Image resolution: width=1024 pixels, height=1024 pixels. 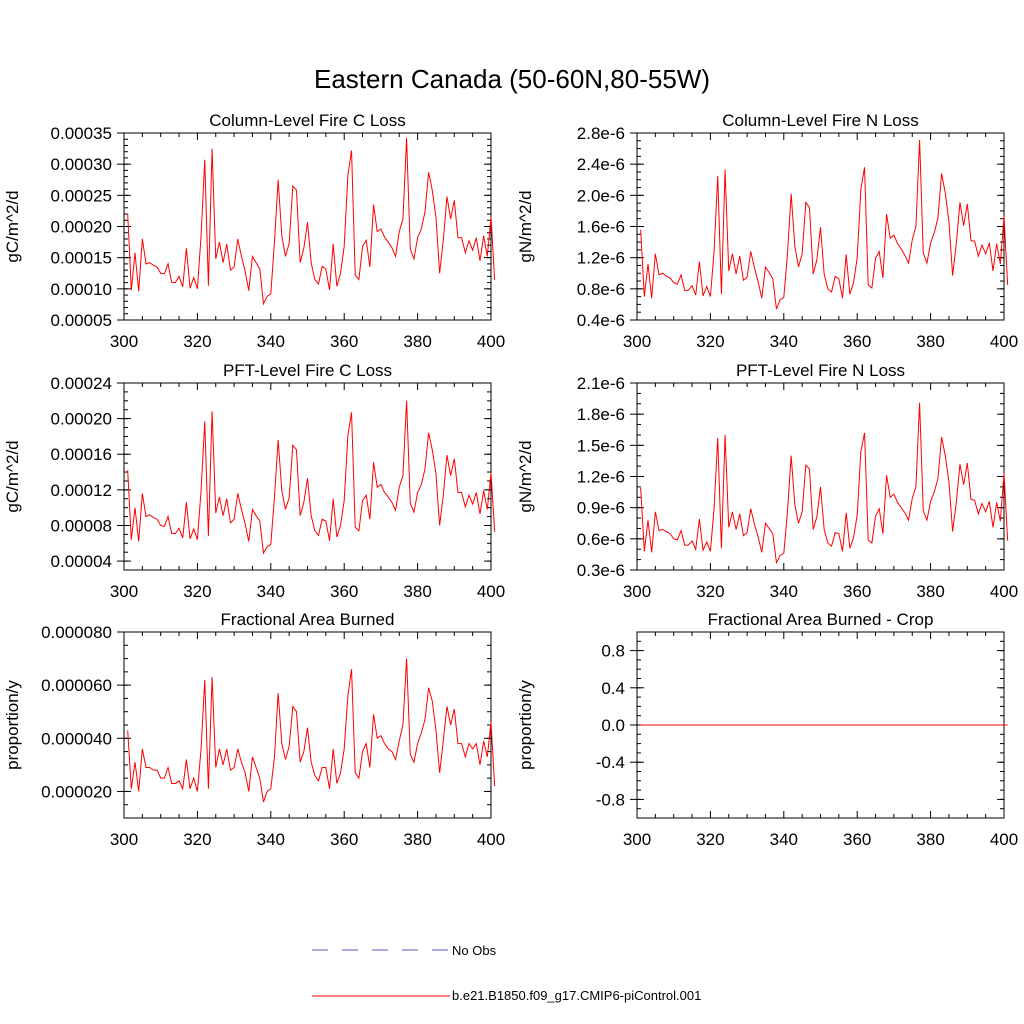 I want to click on panel-title: PFT-Level Fire C Loss, so click(x=307, y=370).